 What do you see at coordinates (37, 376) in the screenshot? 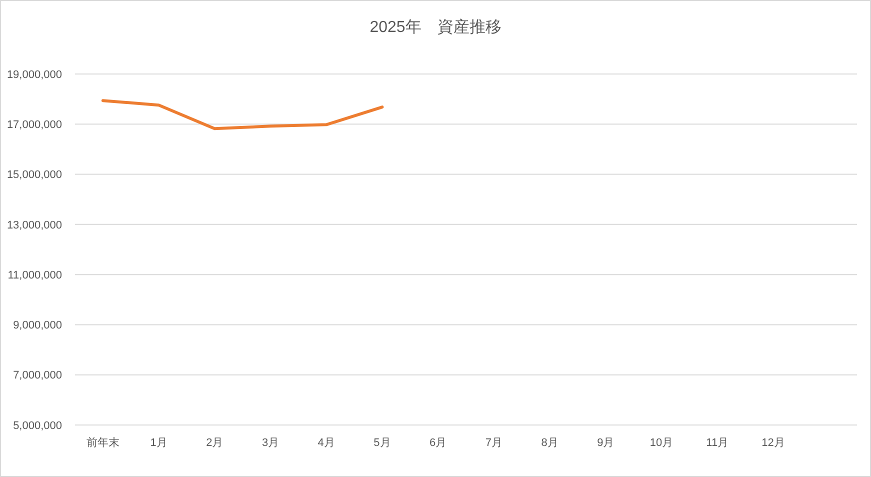
I see `y-tick-label: 7,000,000` at bounding box center [37, 376].